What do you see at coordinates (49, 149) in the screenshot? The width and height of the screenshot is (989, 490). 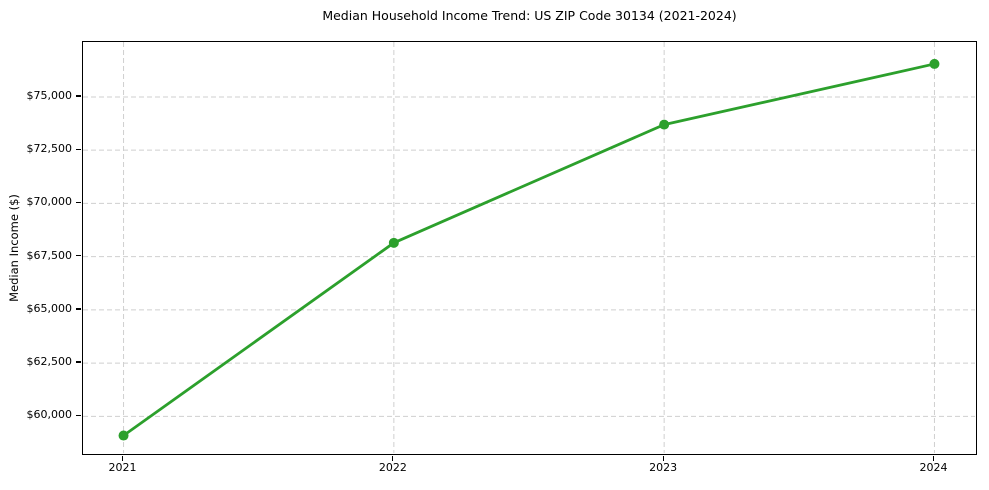 I see `y-tick-label: $72,500` at bounding box center [49, 149].